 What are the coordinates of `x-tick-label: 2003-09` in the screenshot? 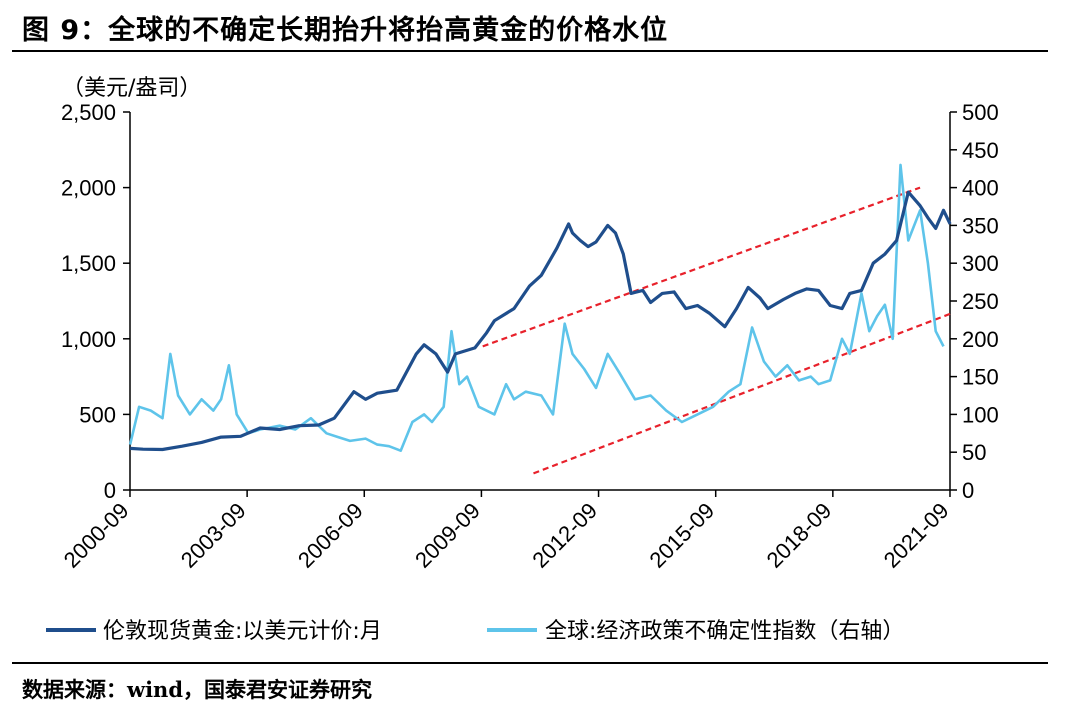 It's located at (213, 535).